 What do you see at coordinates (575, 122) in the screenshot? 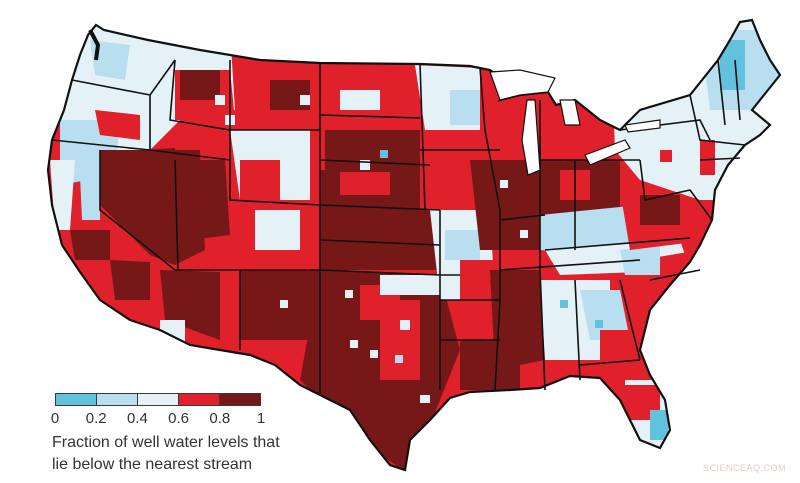
I see `great-lakes` at bounding box center [575, 122].